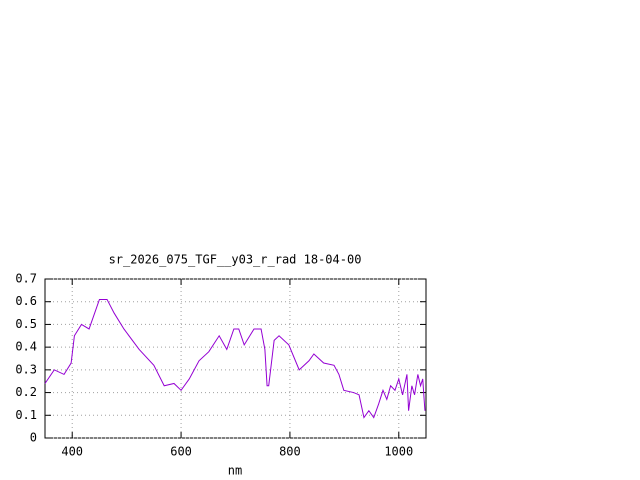 This screenshot has width=640, height=480. What do you see at coordinates (235, 260) in the screenshot?
I see `chart-title: sr_2026_075_TGF__y03_r_rad 18-04-00` at bounding box center [235, 260].